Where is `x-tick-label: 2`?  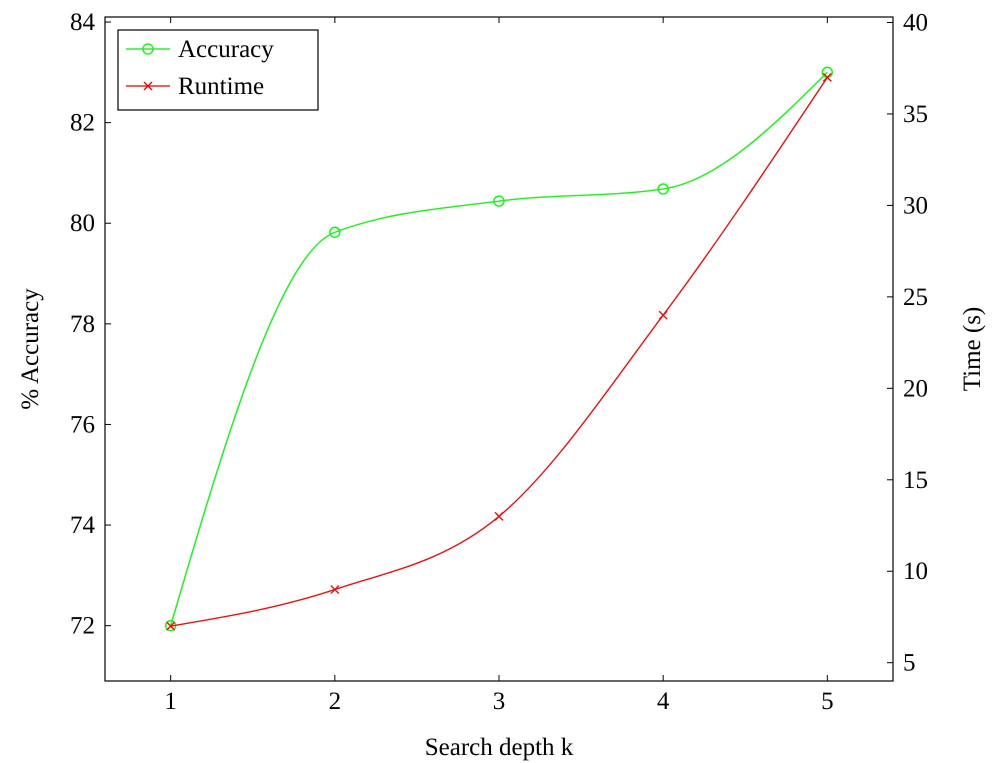 x-tick-label: 2 is located at coordinates (335, 701).